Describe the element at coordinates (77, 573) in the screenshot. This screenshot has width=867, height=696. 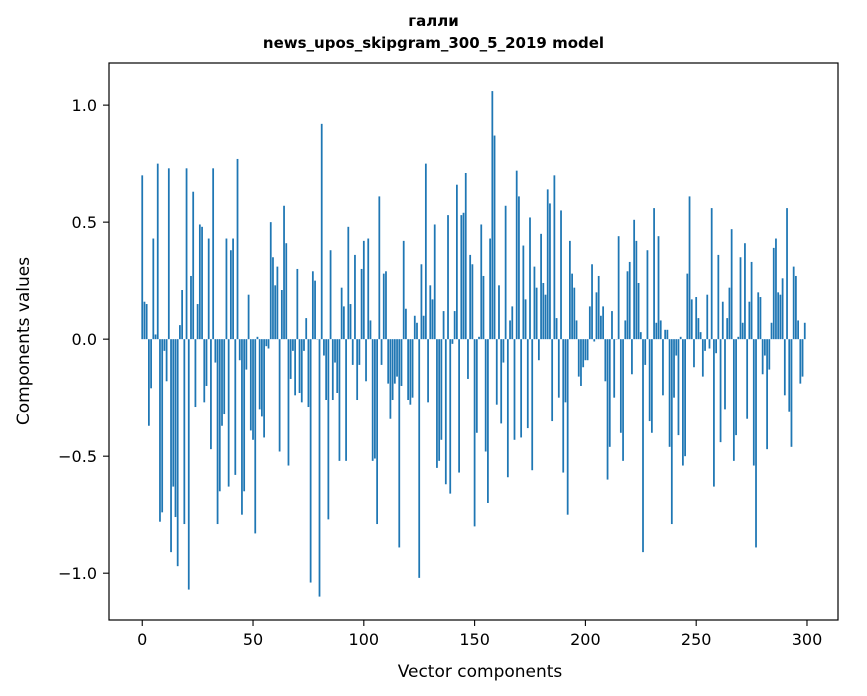
I see `y-tick-label-0: −1.0` at that location.